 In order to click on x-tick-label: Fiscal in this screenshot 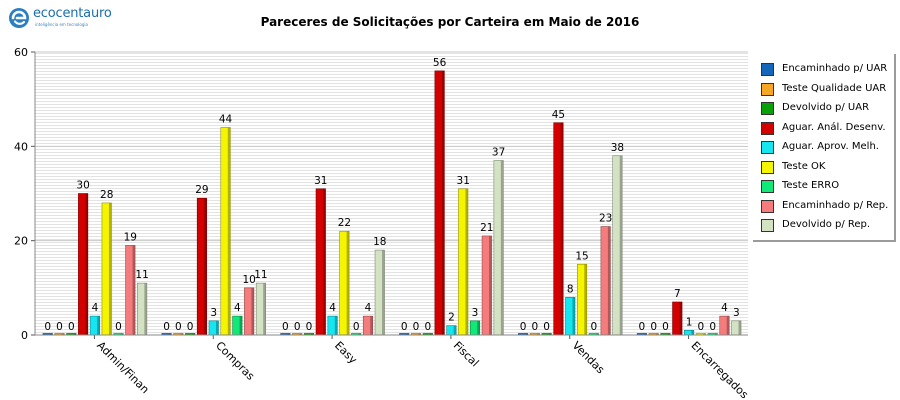, I will do `click(466, 354)`.